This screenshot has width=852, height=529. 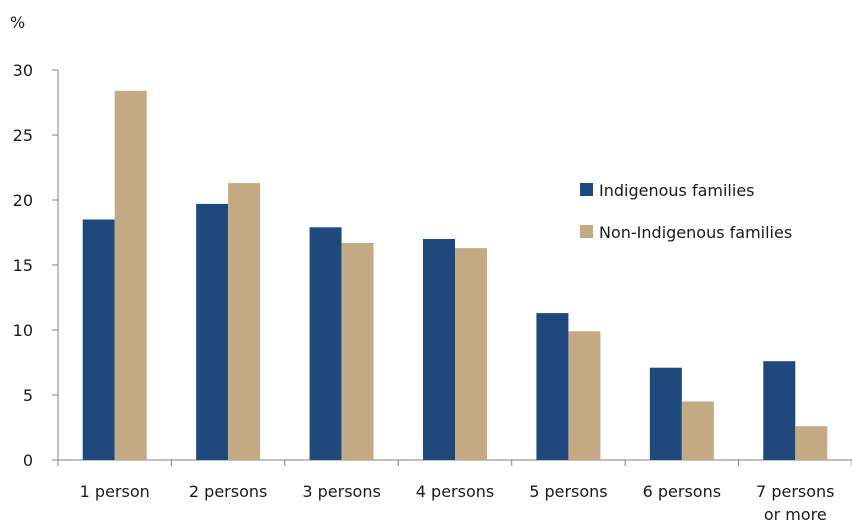 I want to click on x-tick-label-line: 6 persons, so click(x=682, y=491).